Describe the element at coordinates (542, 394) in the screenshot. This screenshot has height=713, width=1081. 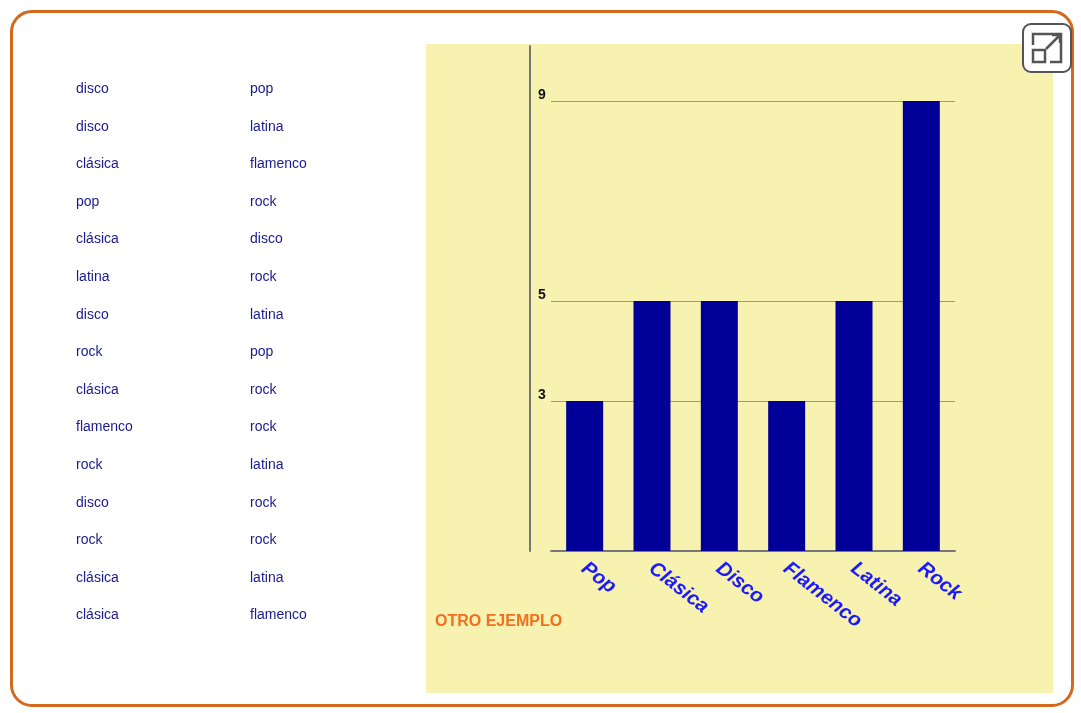
I see `y-tick-label: 3` at that location.